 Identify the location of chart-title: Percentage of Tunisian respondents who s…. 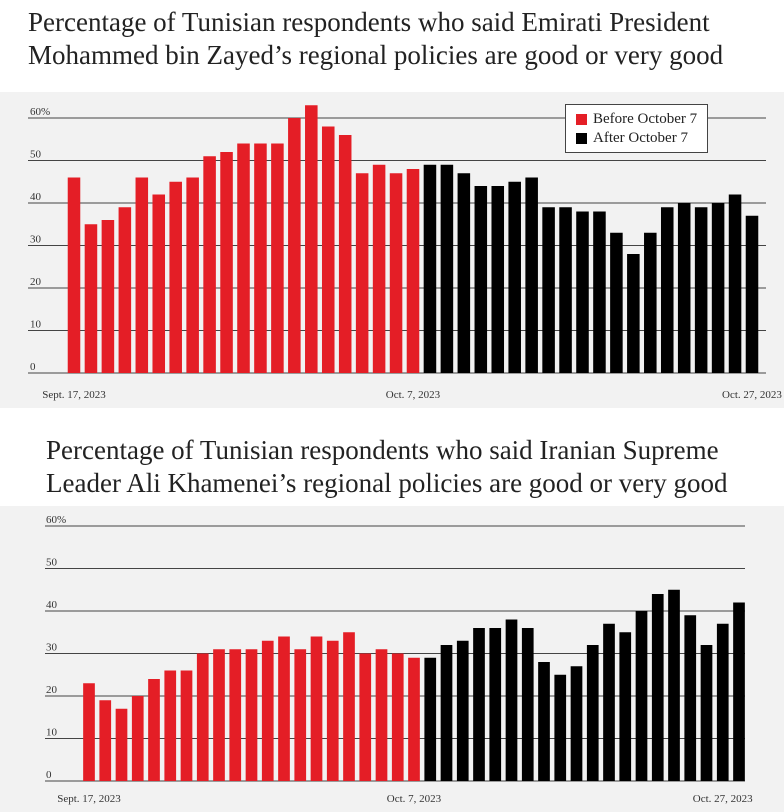
(387, 467).